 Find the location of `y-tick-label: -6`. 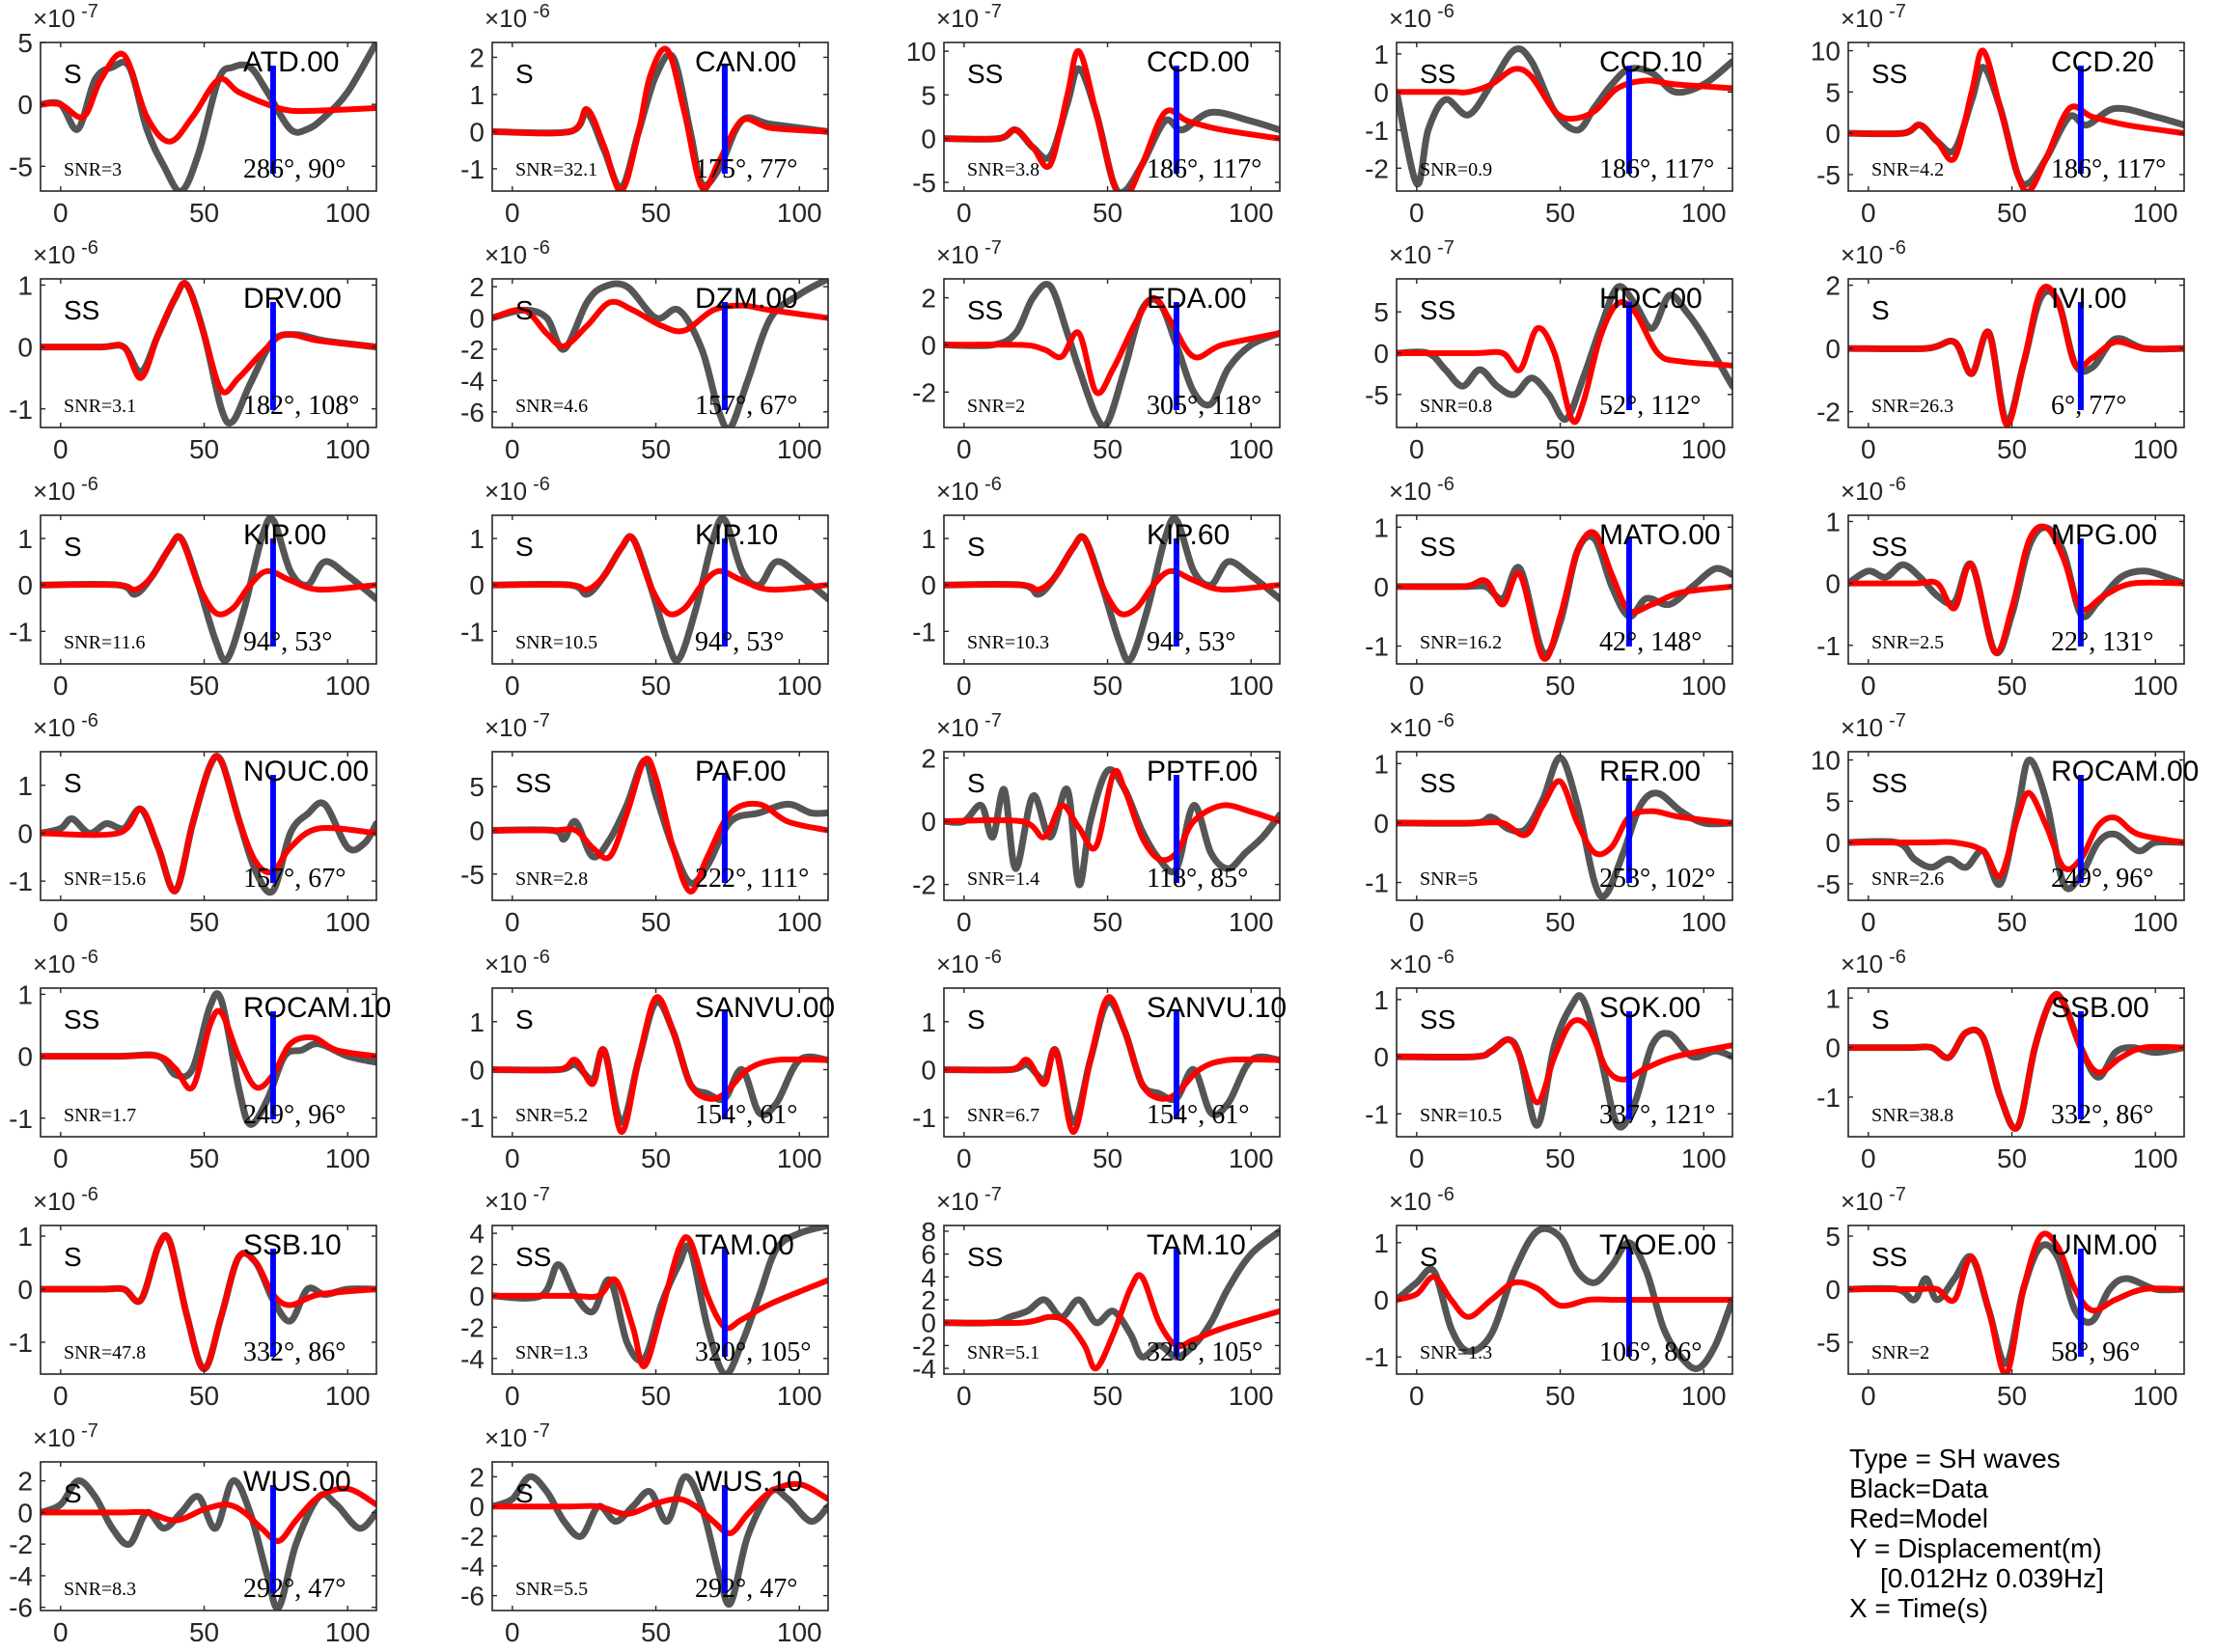

y-tick-label: -6 is located at coordinates (473, 1596).